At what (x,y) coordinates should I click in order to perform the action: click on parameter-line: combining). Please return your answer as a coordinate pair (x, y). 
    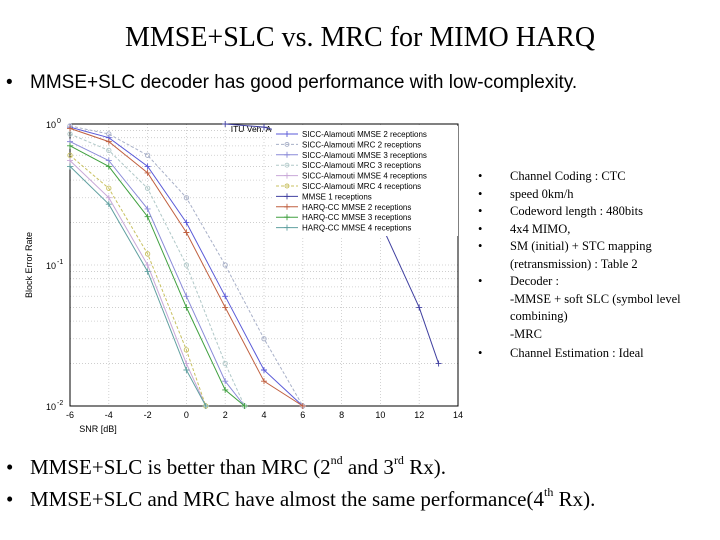
    Looking at the image, I should click on (539, 316).